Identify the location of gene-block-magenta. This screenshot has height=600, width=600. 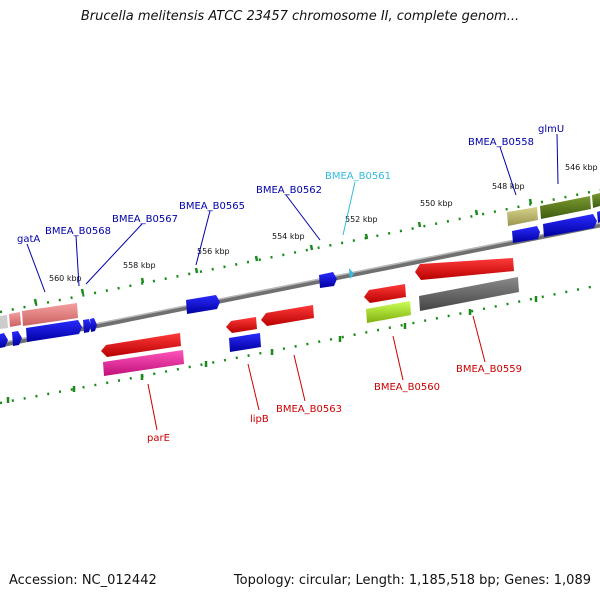
(143, 363).